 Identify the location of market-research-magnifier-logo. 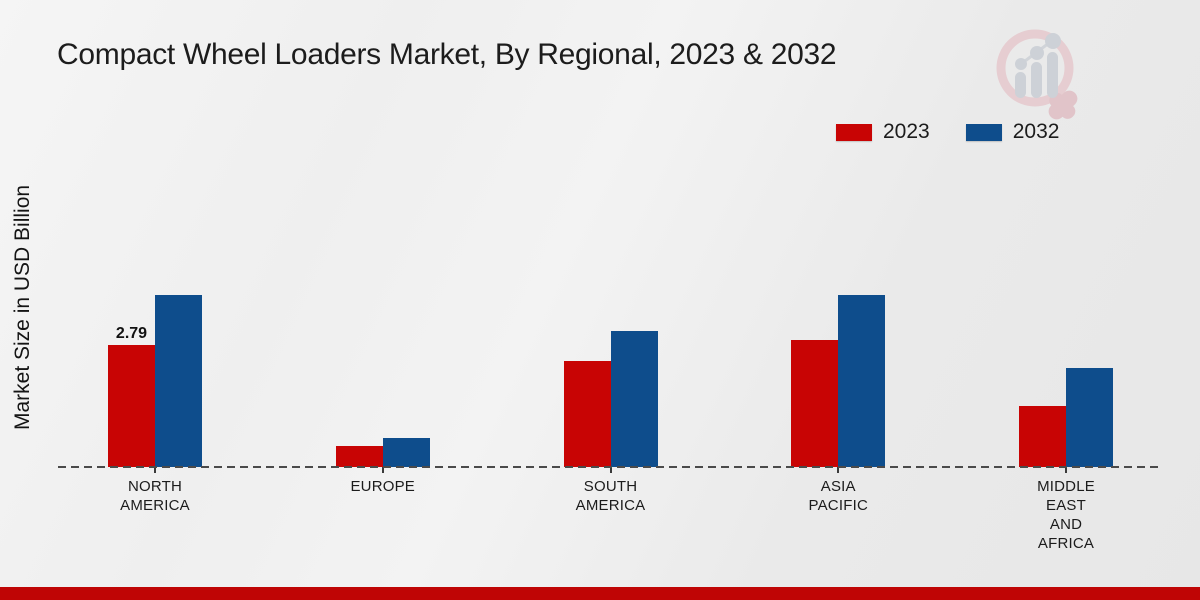
(1037, 74).